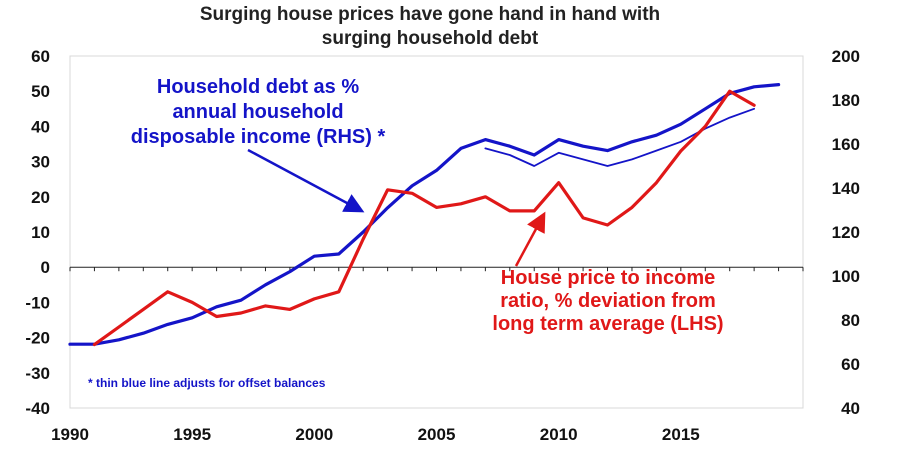  Describe the element at coordinates (37, 338) in the screenshot. I see `left-tick-label: -20` at that location.